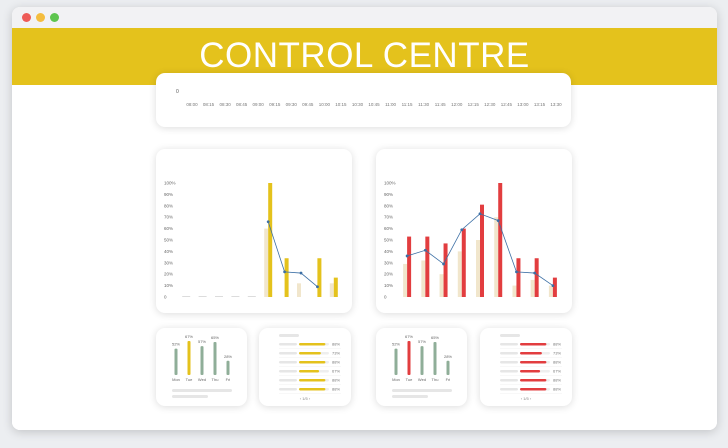 The image size is (728, 448). Describe the element at coordinates (177, 92) in the screenshot. I see `timeline-y-tick: 0` at that location.